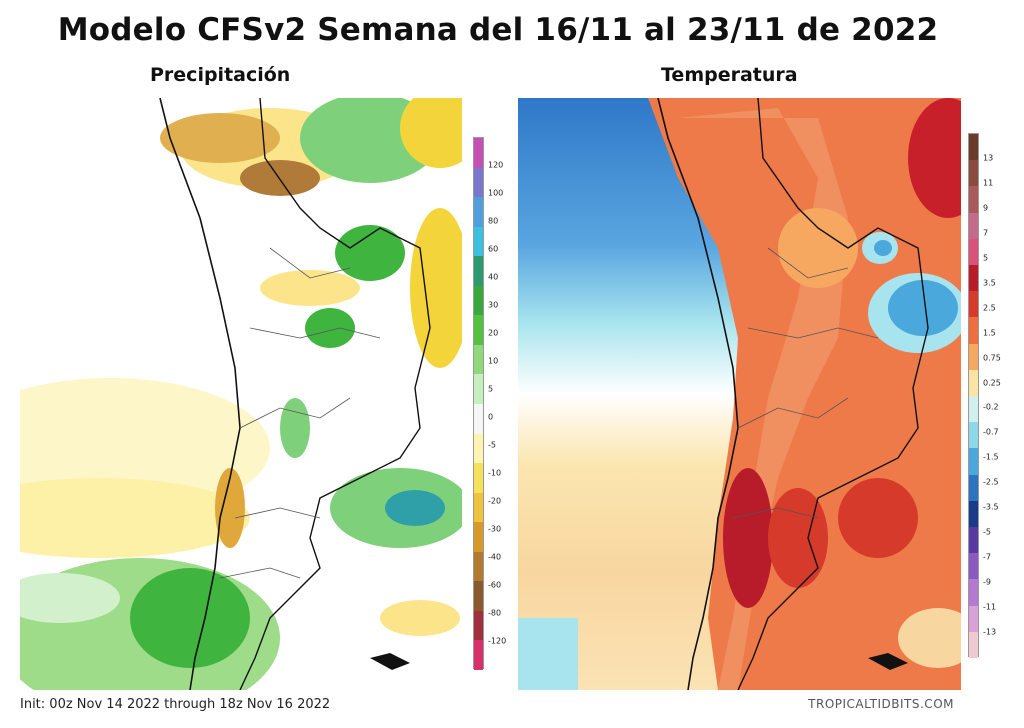 This screenshot has height=728, width=1024. Describe the element at coordinates (493, 305) in the screenshot. I see `colorbar-tick-label: 30` at that location.